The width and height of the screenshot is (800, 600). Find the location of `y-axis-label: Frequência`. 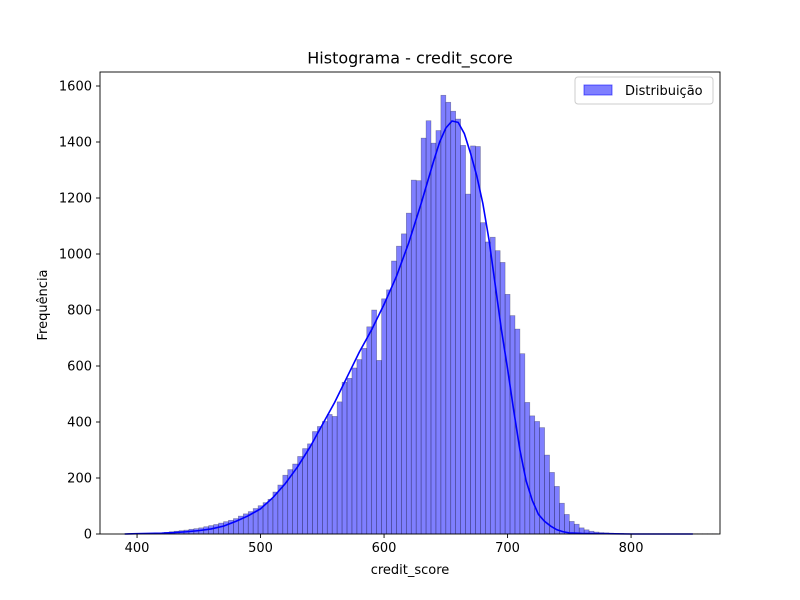

y-axis-label: Frequência is located at coordinates (43, 304).